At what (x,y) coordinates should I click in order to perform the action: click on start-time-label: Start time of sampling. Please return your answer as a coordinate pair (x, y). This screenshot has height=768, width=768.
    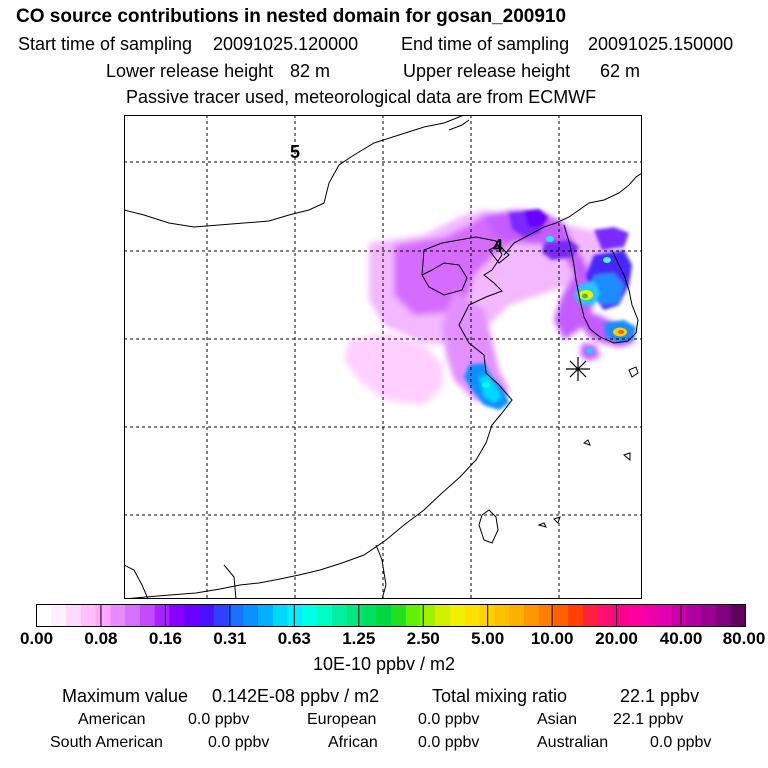
    Looking at the image, I should click on (105, 44).